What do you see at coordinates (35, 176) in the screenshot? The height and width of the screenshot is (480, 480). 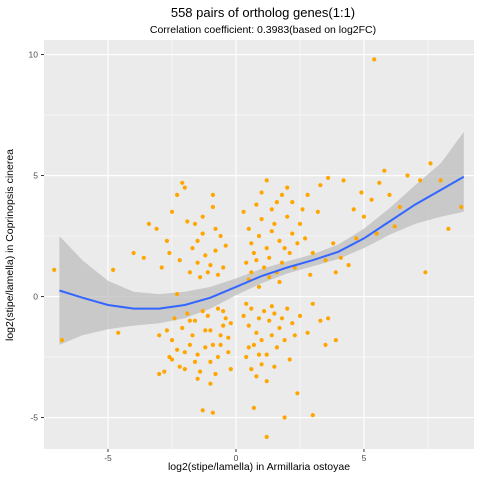 I see `y-tick-label: 5` at bounding box center [35, 176].